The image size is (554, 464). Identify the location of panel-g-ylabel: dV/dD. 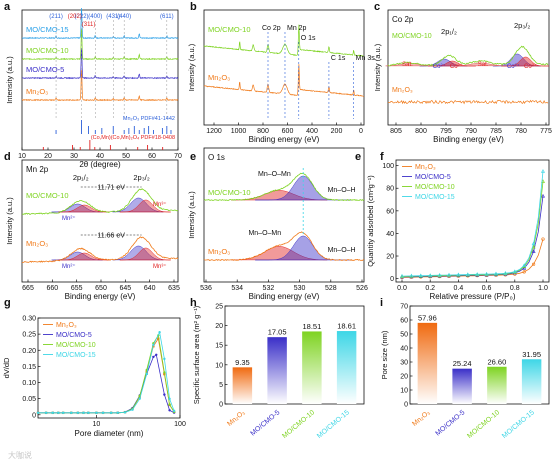
(6, 367).